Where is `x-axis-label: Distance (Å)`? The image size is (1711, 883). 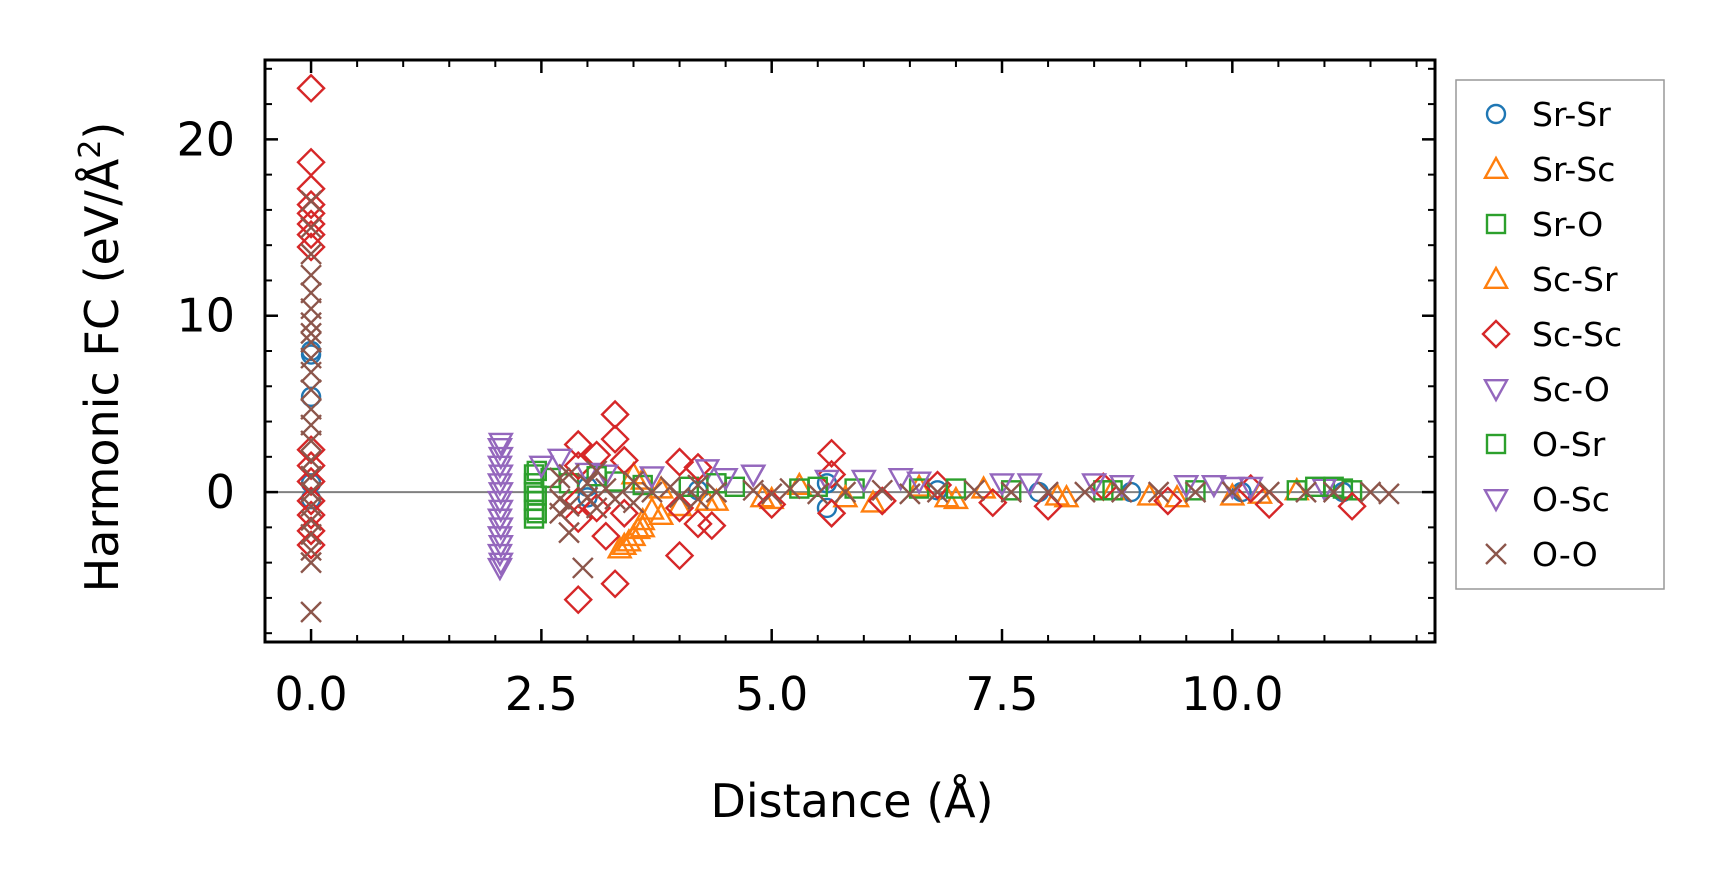
x-axis-label: Distance (Å) is located at coordinates (851, 801).